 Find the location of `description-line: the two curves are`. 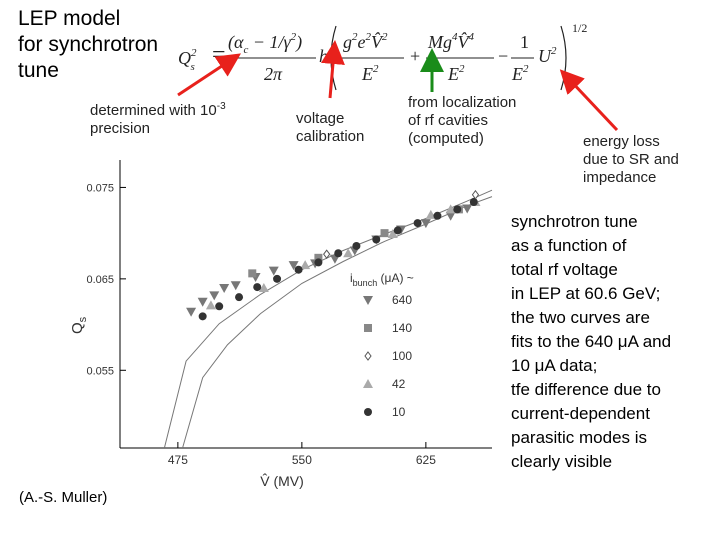

description-line: the two curves are is located at coordinates (580, 317).